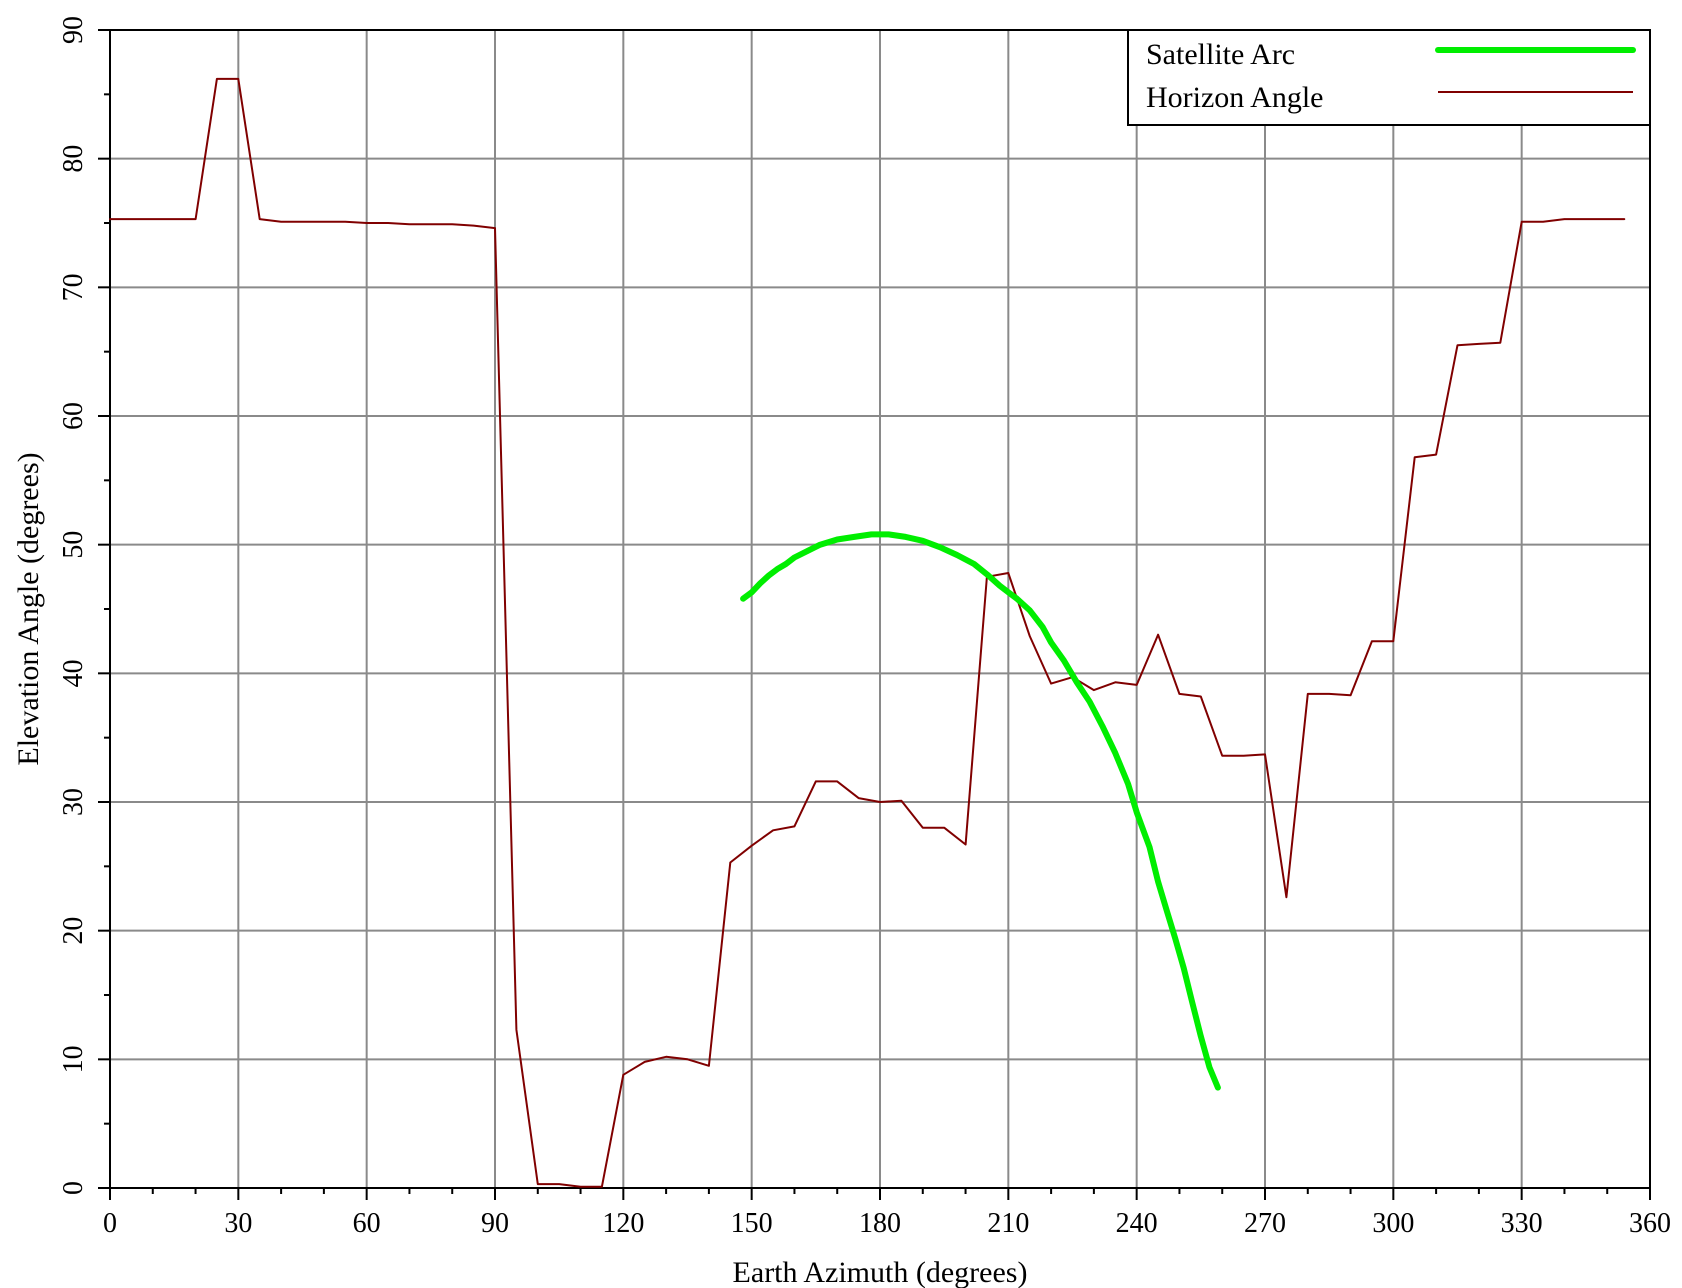  Describe the element at coordinates (752, 1223) in the screenshot. I see `x-tick-label: 150` at that location.